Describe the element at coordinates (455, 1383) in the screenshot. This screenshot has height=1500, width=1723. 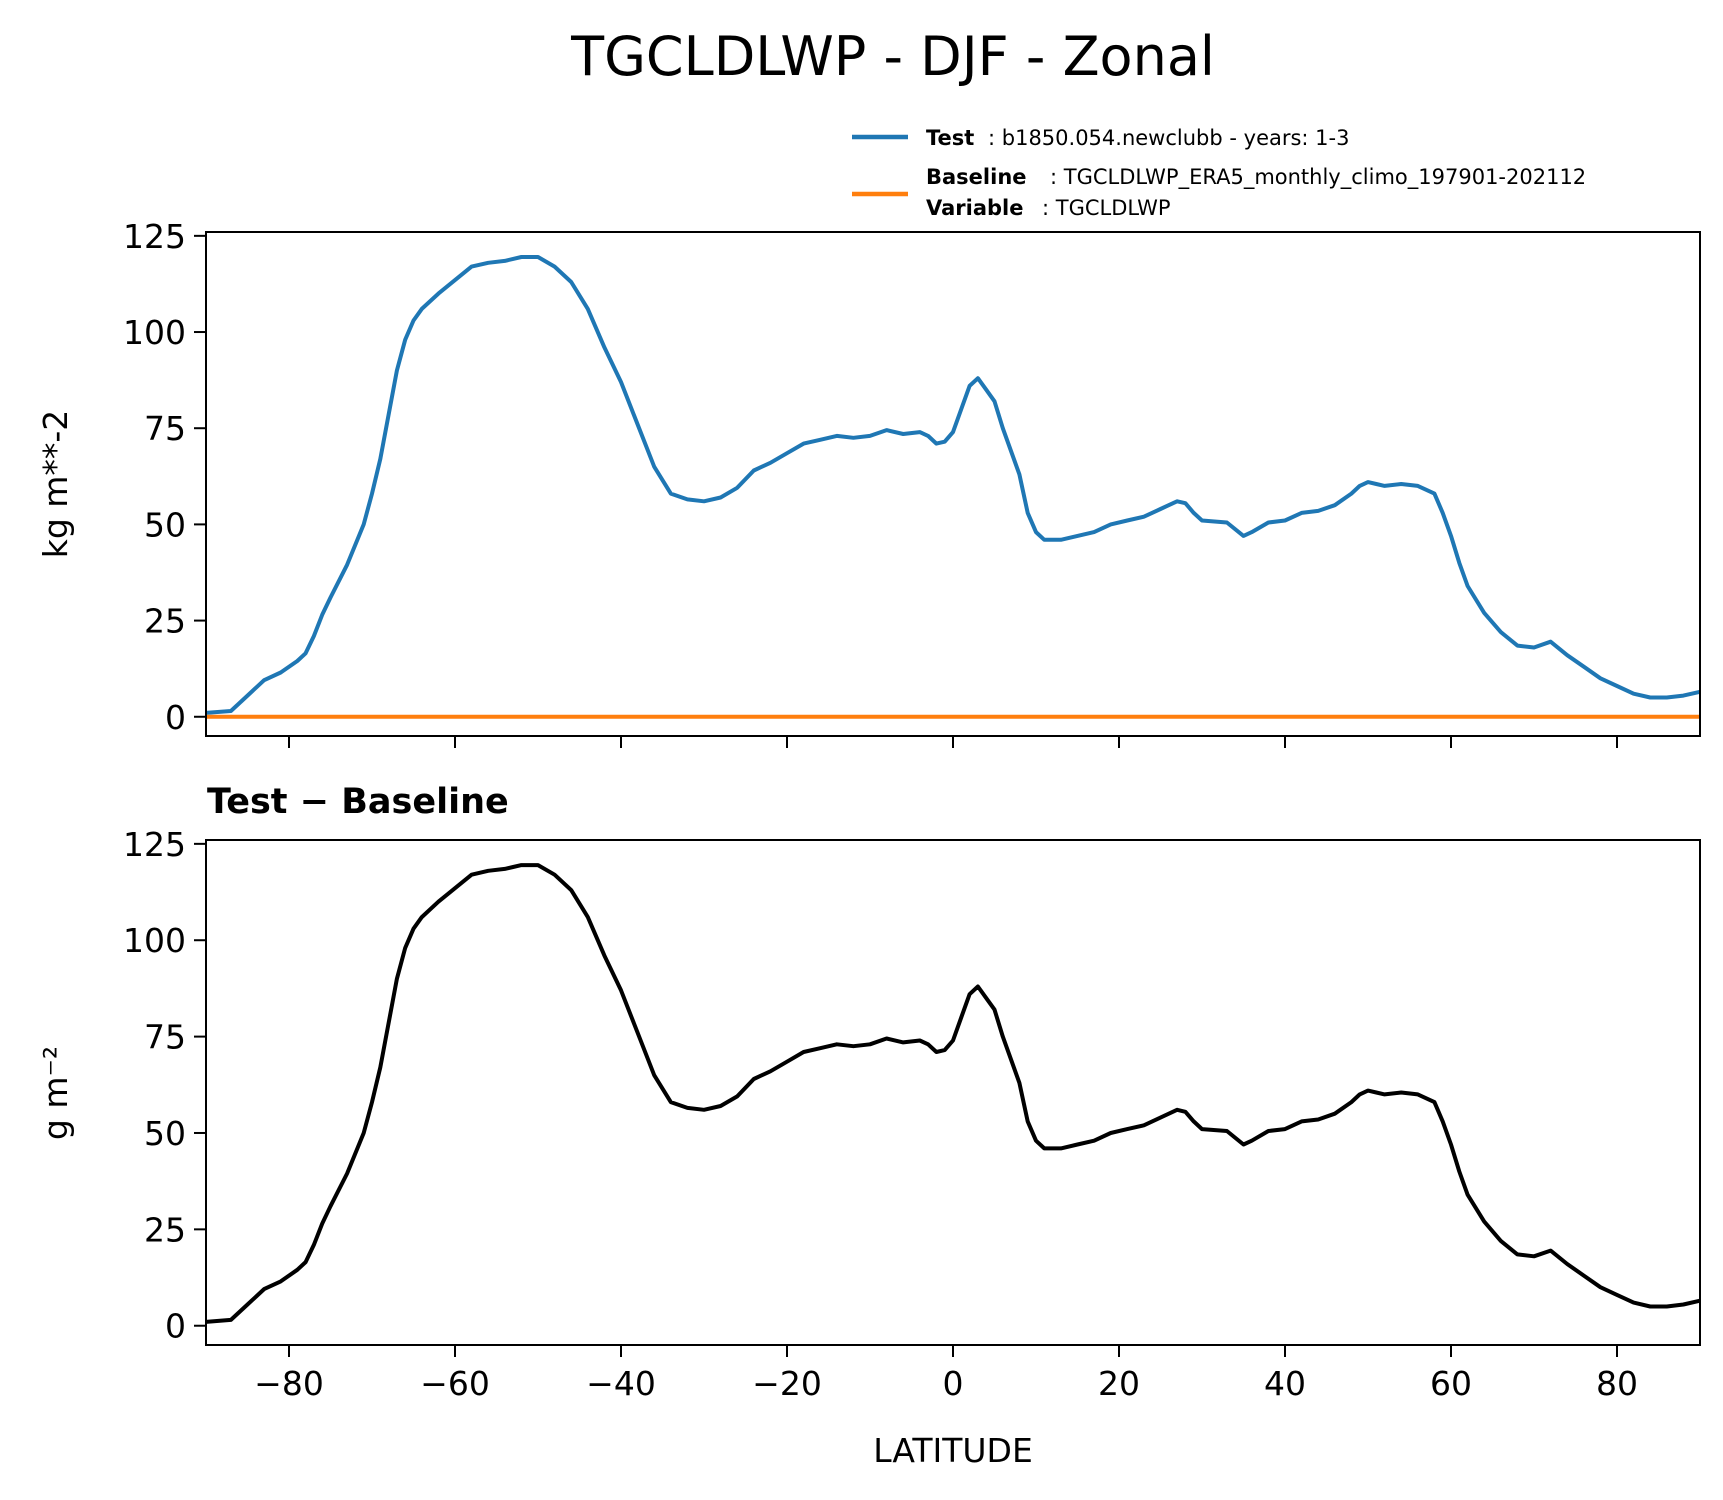
I see `x-tick-label: −60` at that location.